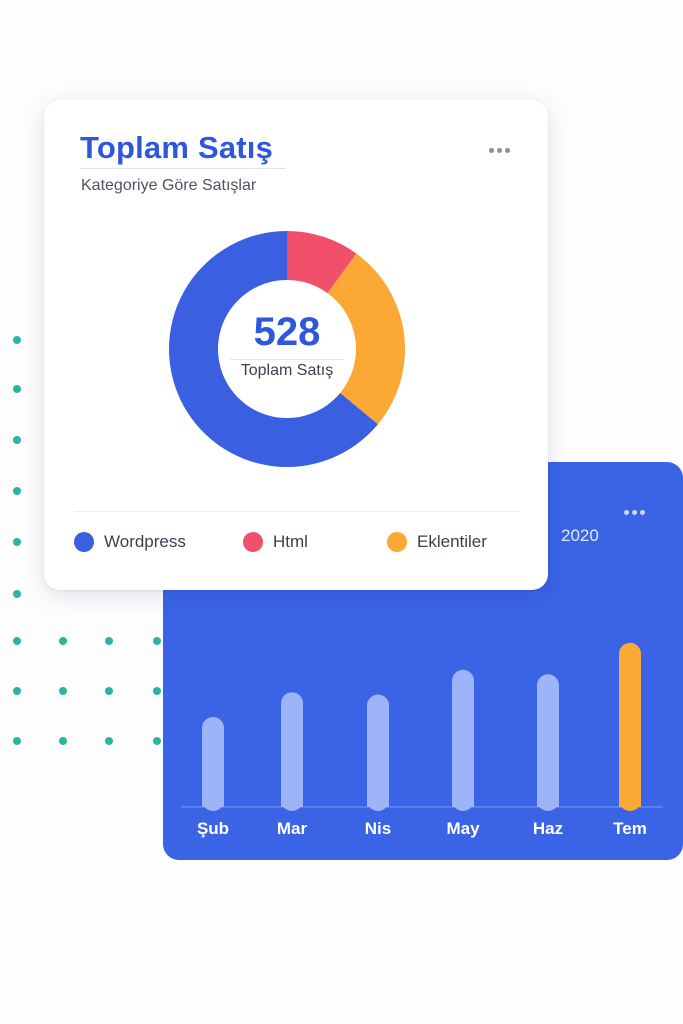  I want to click on legend-label-html: Html, so click(290, 541).